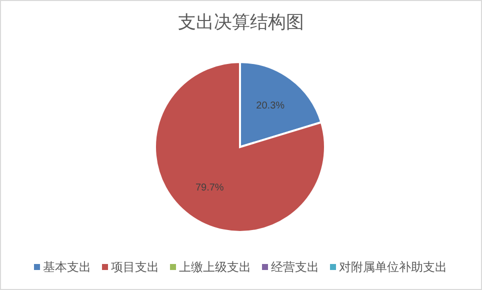  What do you see at coordinates (209, 188) in the screenshot?
I see `data-label: 79.7%` at bounding box center [209, 188].